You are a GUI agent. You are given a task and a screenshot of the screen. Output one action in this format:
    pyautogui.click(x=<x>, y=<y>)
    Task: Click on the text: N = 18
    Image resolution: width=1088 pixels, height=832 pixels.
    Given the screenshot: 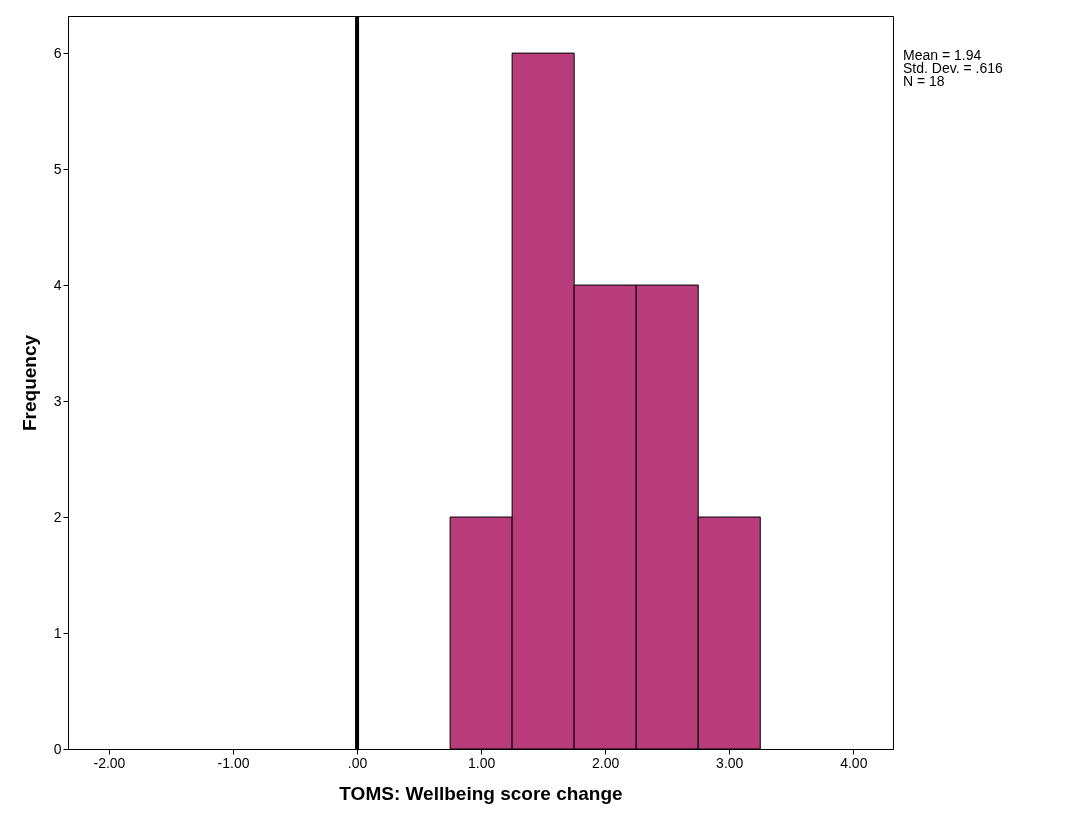 What is the action you would take?
    pyautogui.click(x=924, y=81)
    